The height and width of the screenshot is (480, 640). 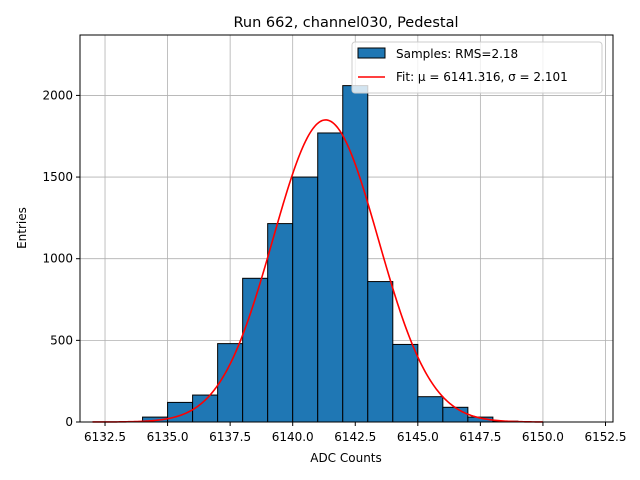 What do you see at coordinates (57, 259) in the screenshot?
I see `y-tick-label-2: 1000` at bounding box center [57, 259].